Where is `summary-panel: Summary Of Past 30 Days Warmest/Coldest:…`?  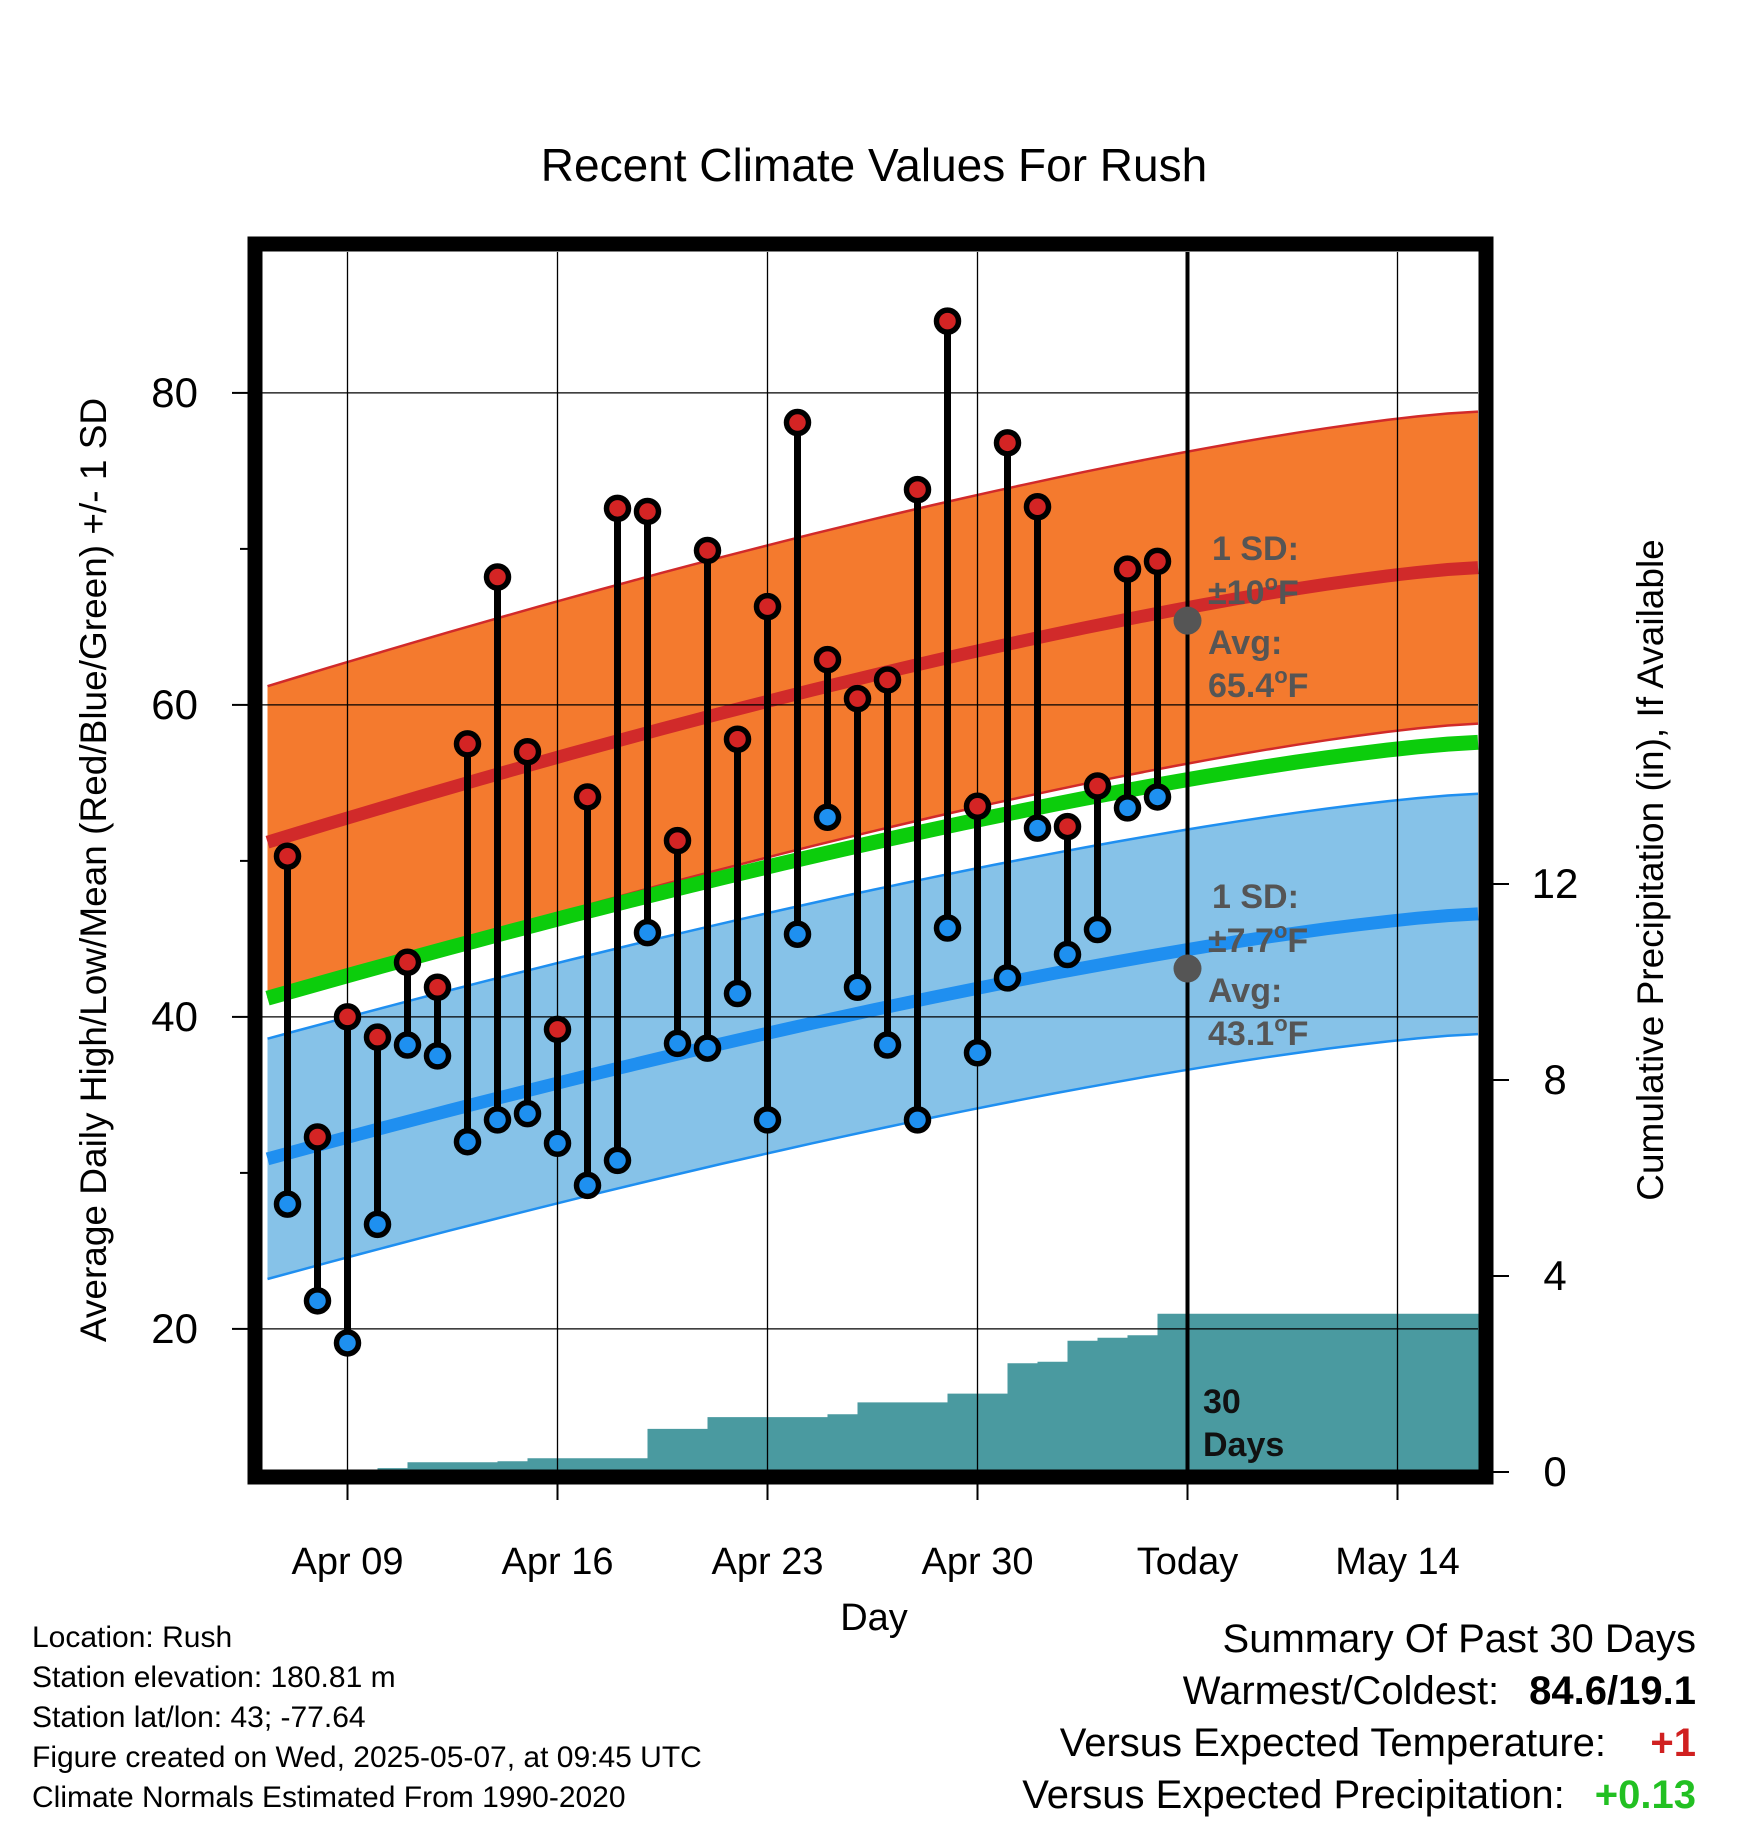 summary-panel: Summary Of Past 30 Days Warmest/Coldest:… is located at coordinates (1246, 1721).